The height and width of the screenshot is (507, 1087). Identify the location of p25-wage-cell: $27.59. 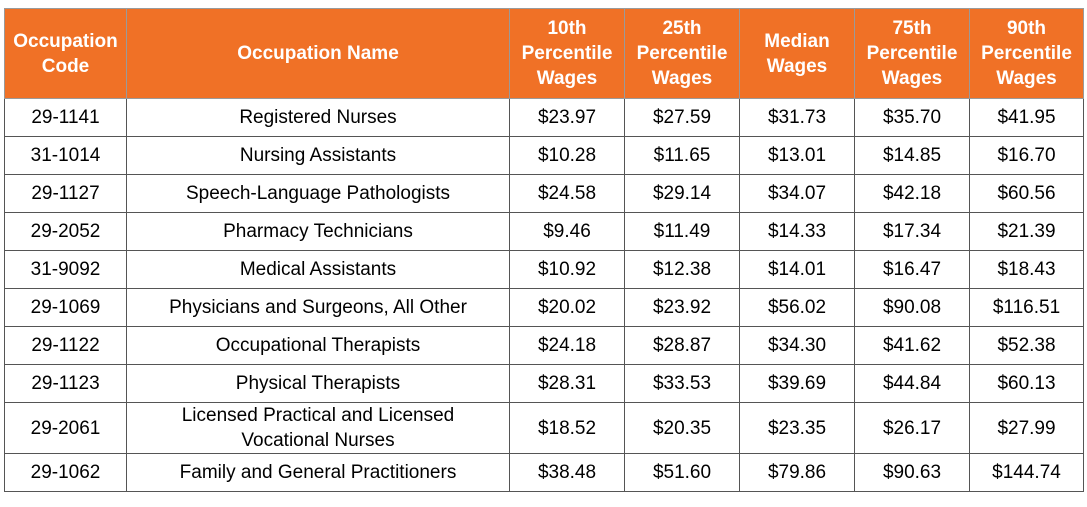
(682, 117).